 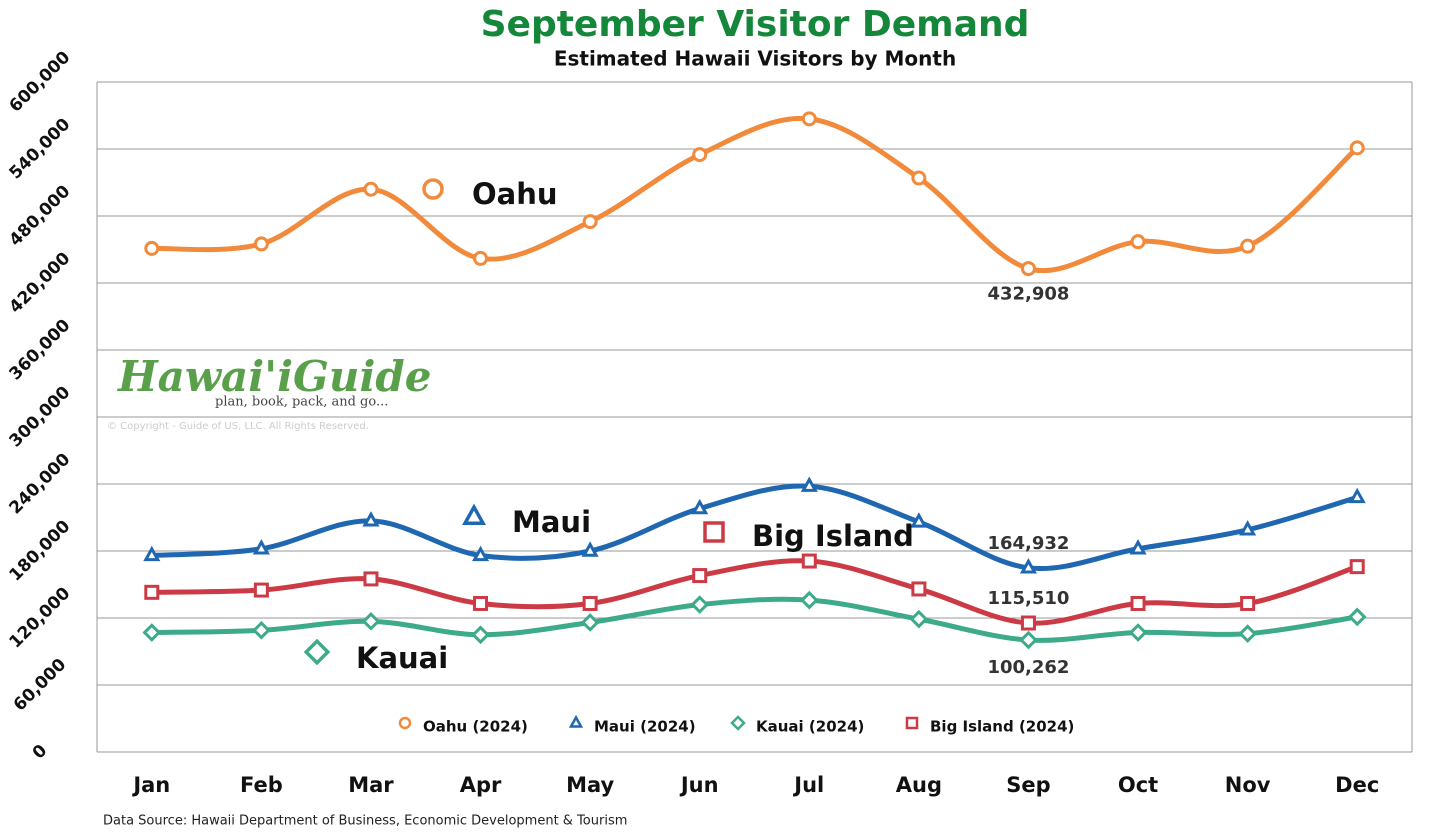 What do you see at coordinates (919, 785) in the screenshot?
I see `x-tick-label: Aug` at bounding box center [919, 785].